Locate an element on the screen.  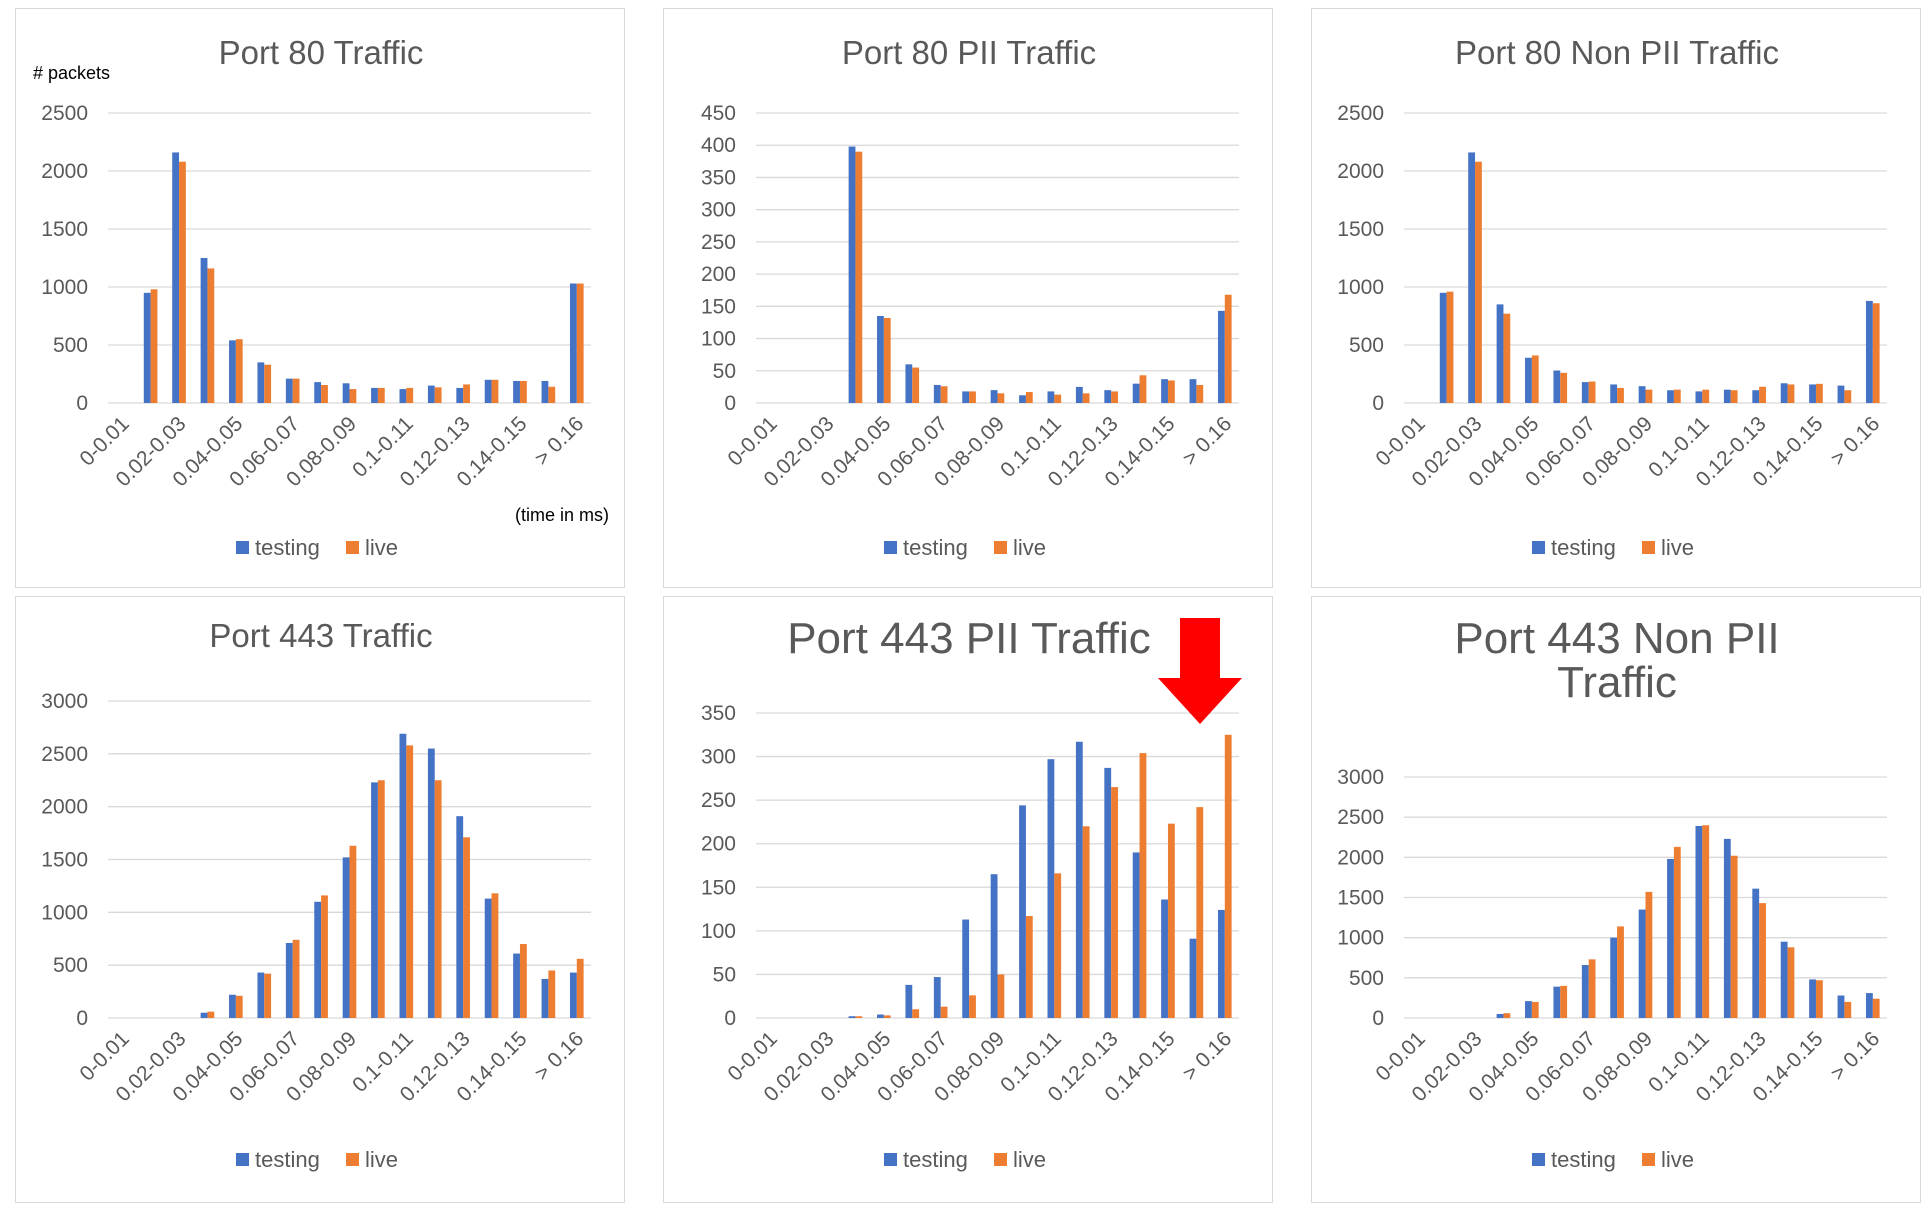
y-tick-label: 1500 is located at coordinates (1360, 229).